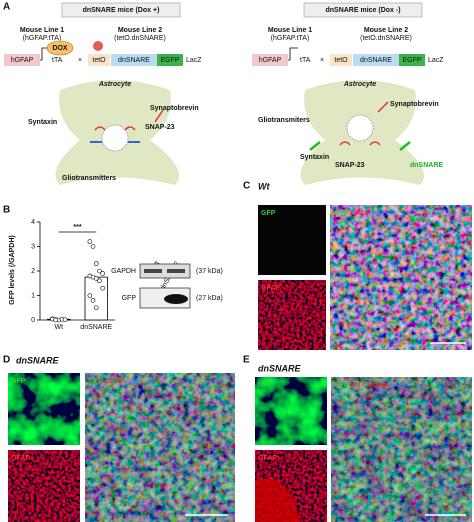 This screenshot has width=474, height=522. I want to click on y-axis-label: GFP levels (/GAPDH), so click(12, 270).